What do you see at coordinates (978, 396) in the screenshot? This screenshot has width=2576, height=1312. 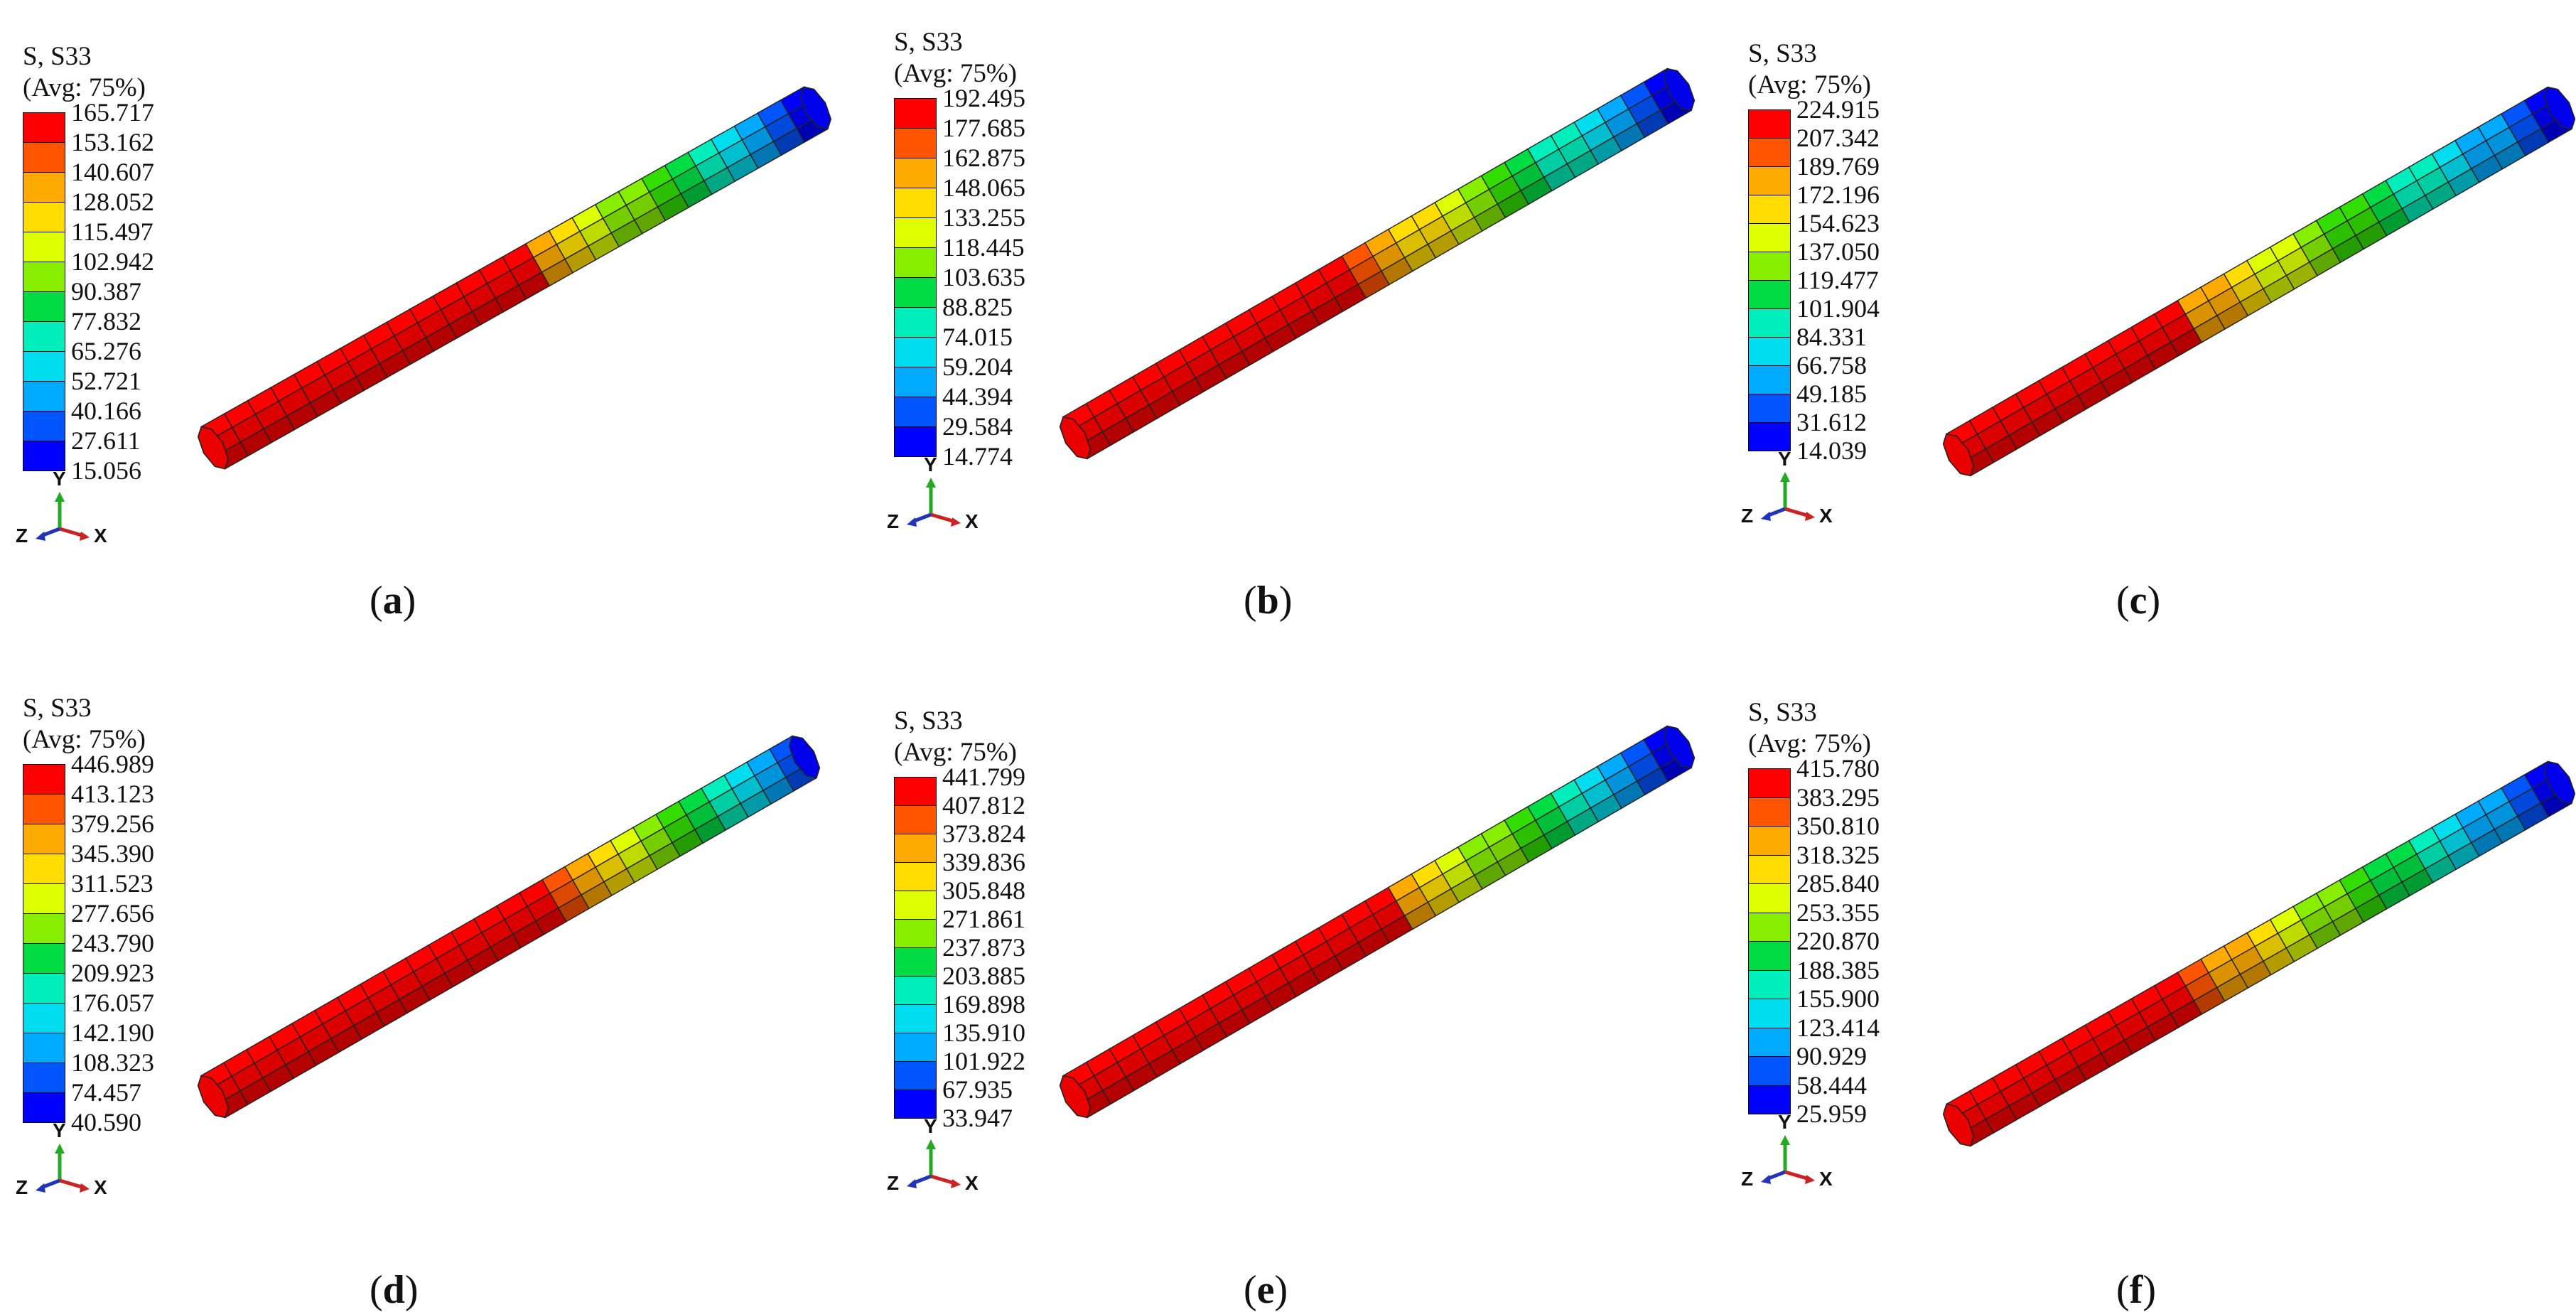 I see `legend-value: 44.394` at bounding box center [978, 396].